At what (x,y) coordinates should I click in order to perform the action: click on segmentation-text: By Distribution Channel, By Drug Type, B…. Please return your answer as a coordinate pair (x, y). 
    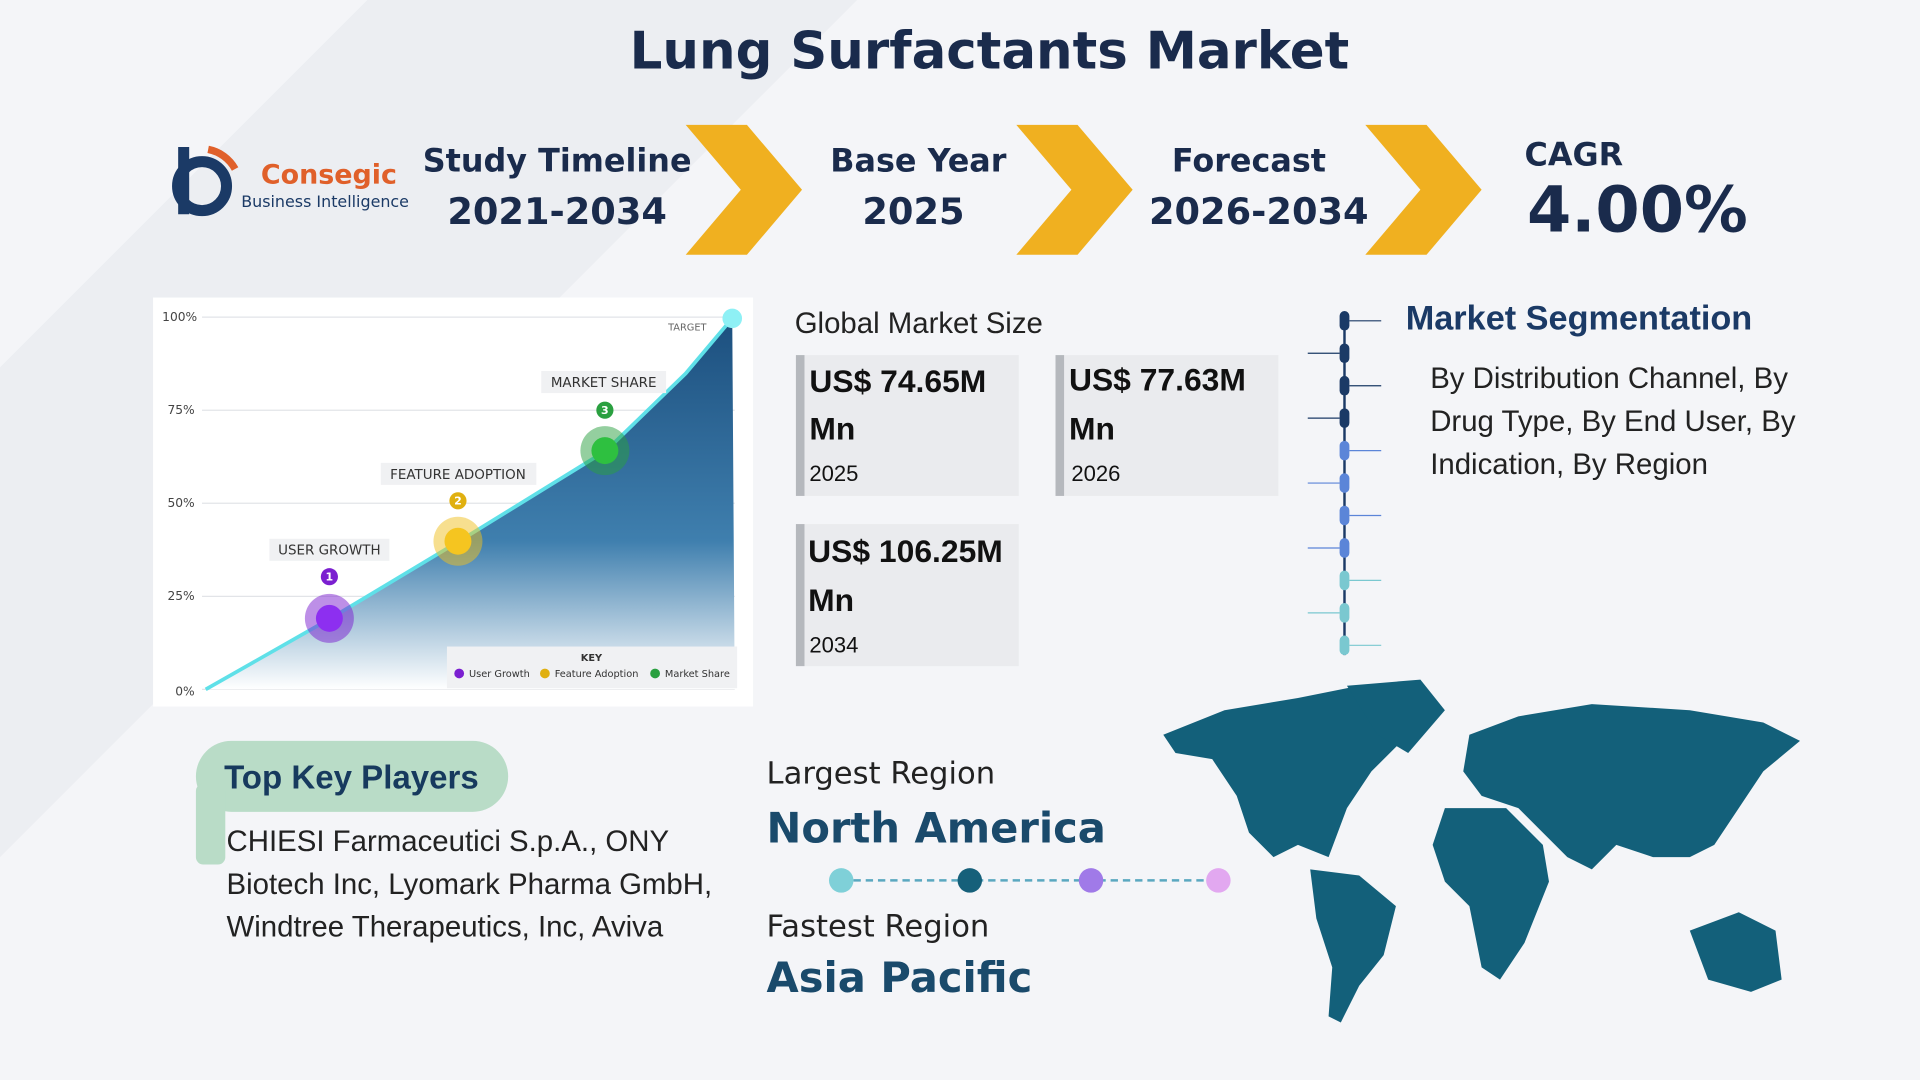
    Looking at the image, I should click on (1613, 422).